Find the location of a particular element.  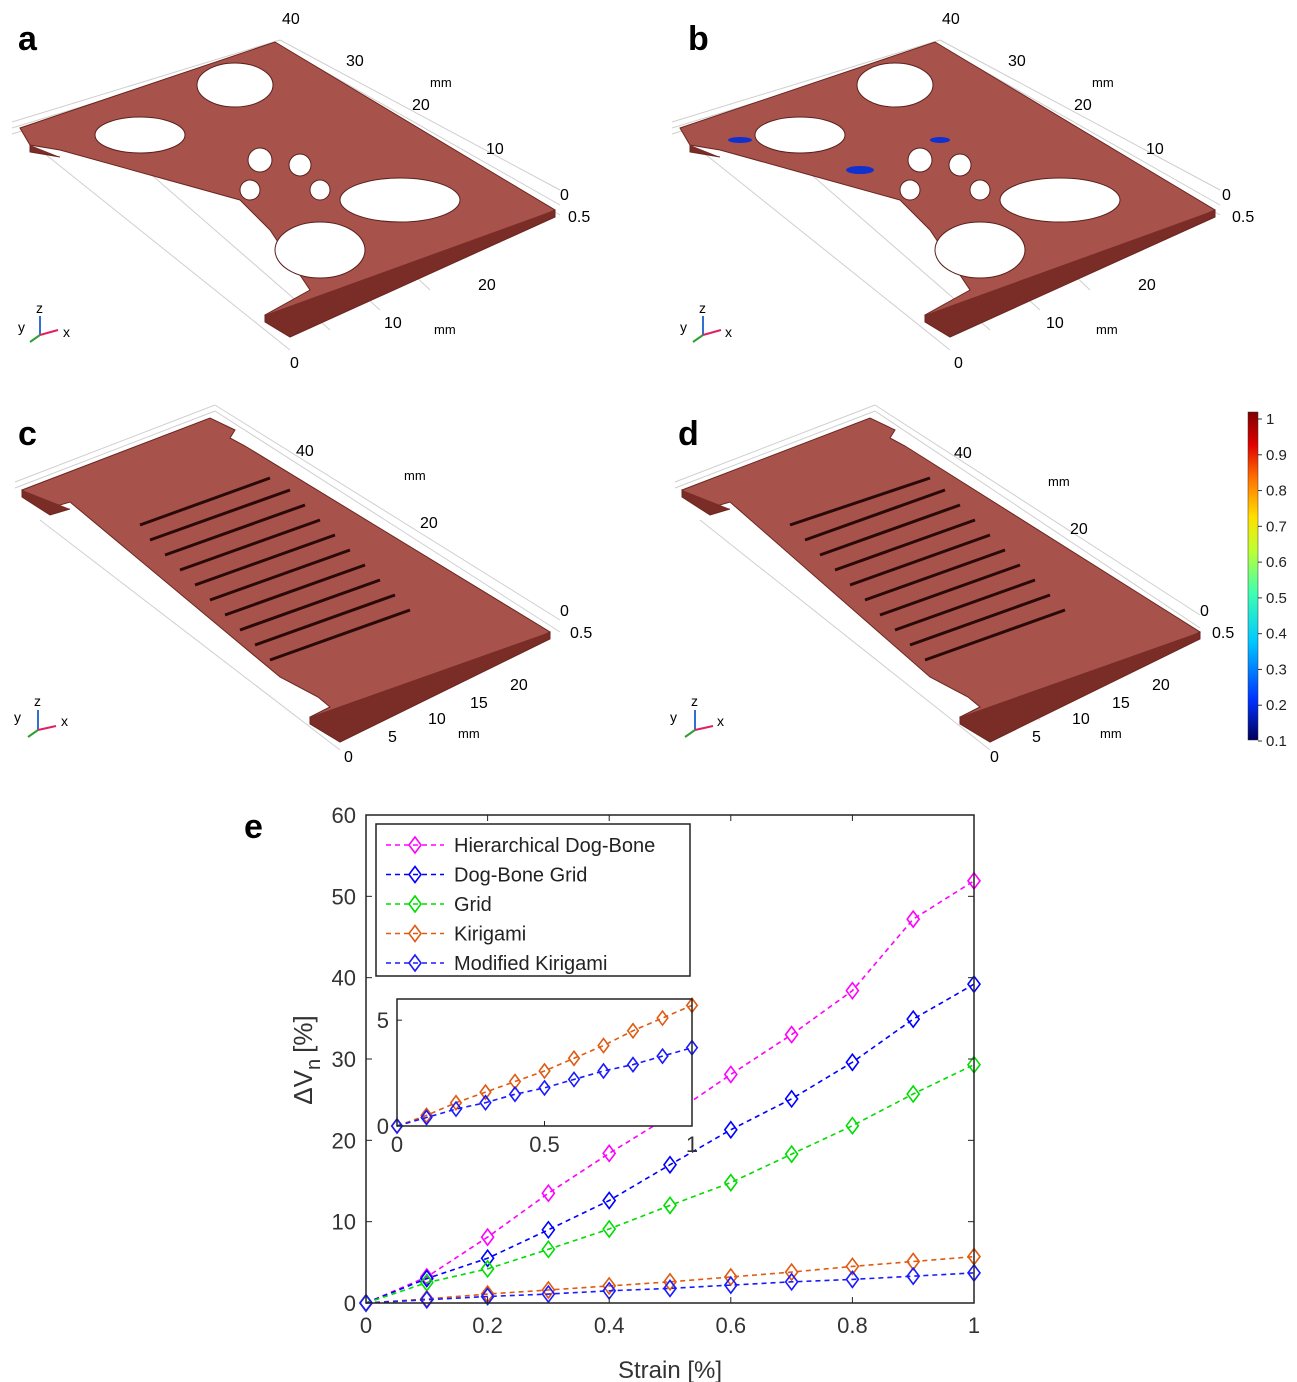

x-tick-label: 0.6 is located at coordinates (731, 1325).